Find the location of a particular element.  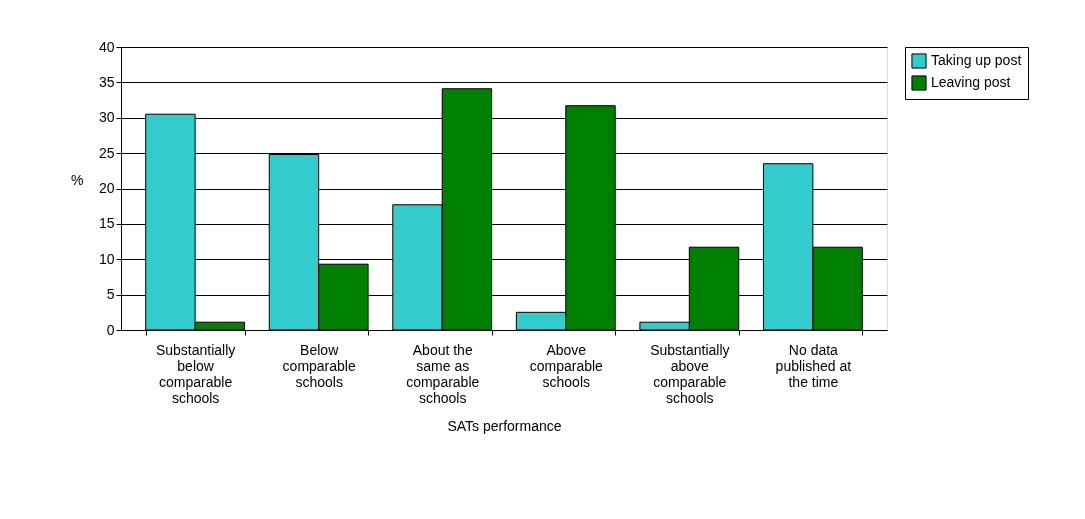

x-axis-title: SATs performance is located at coordinates (504, 425).